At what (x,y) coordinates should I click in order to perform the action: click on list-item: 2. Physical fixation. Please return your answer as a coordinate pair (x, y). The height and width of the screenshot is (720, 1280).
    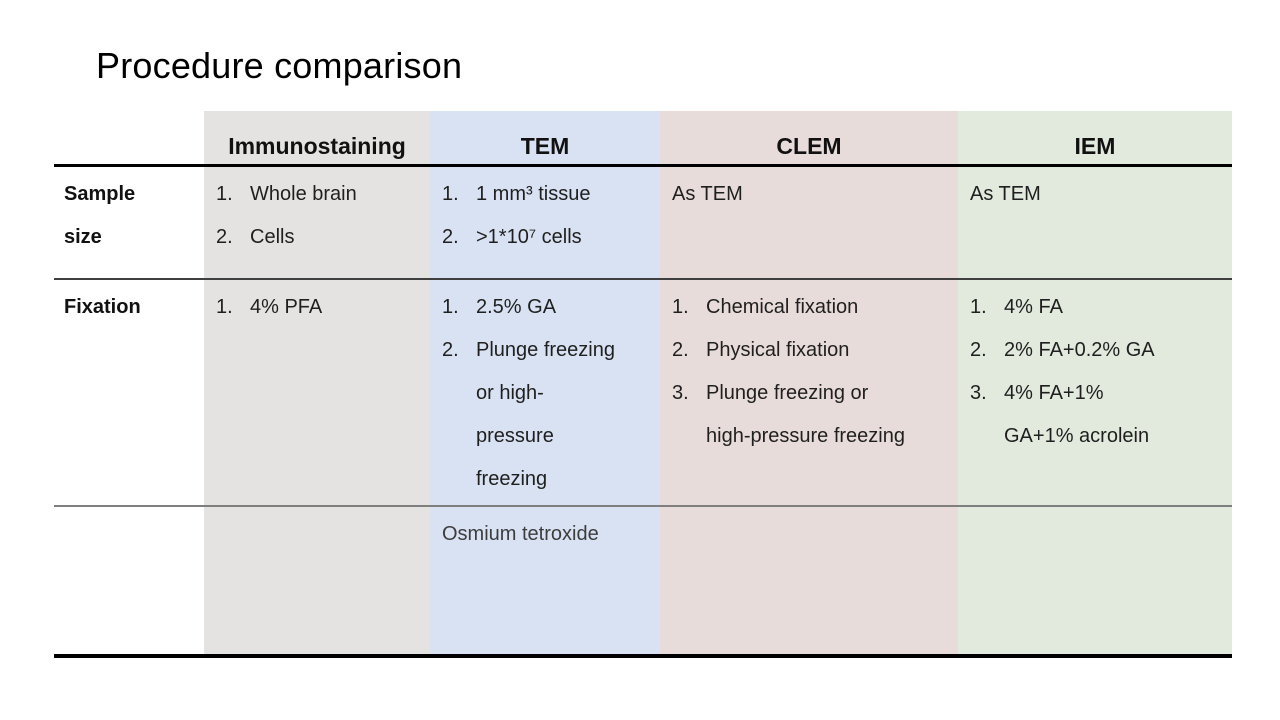
    Looking at the image, I should click on (806, 350).